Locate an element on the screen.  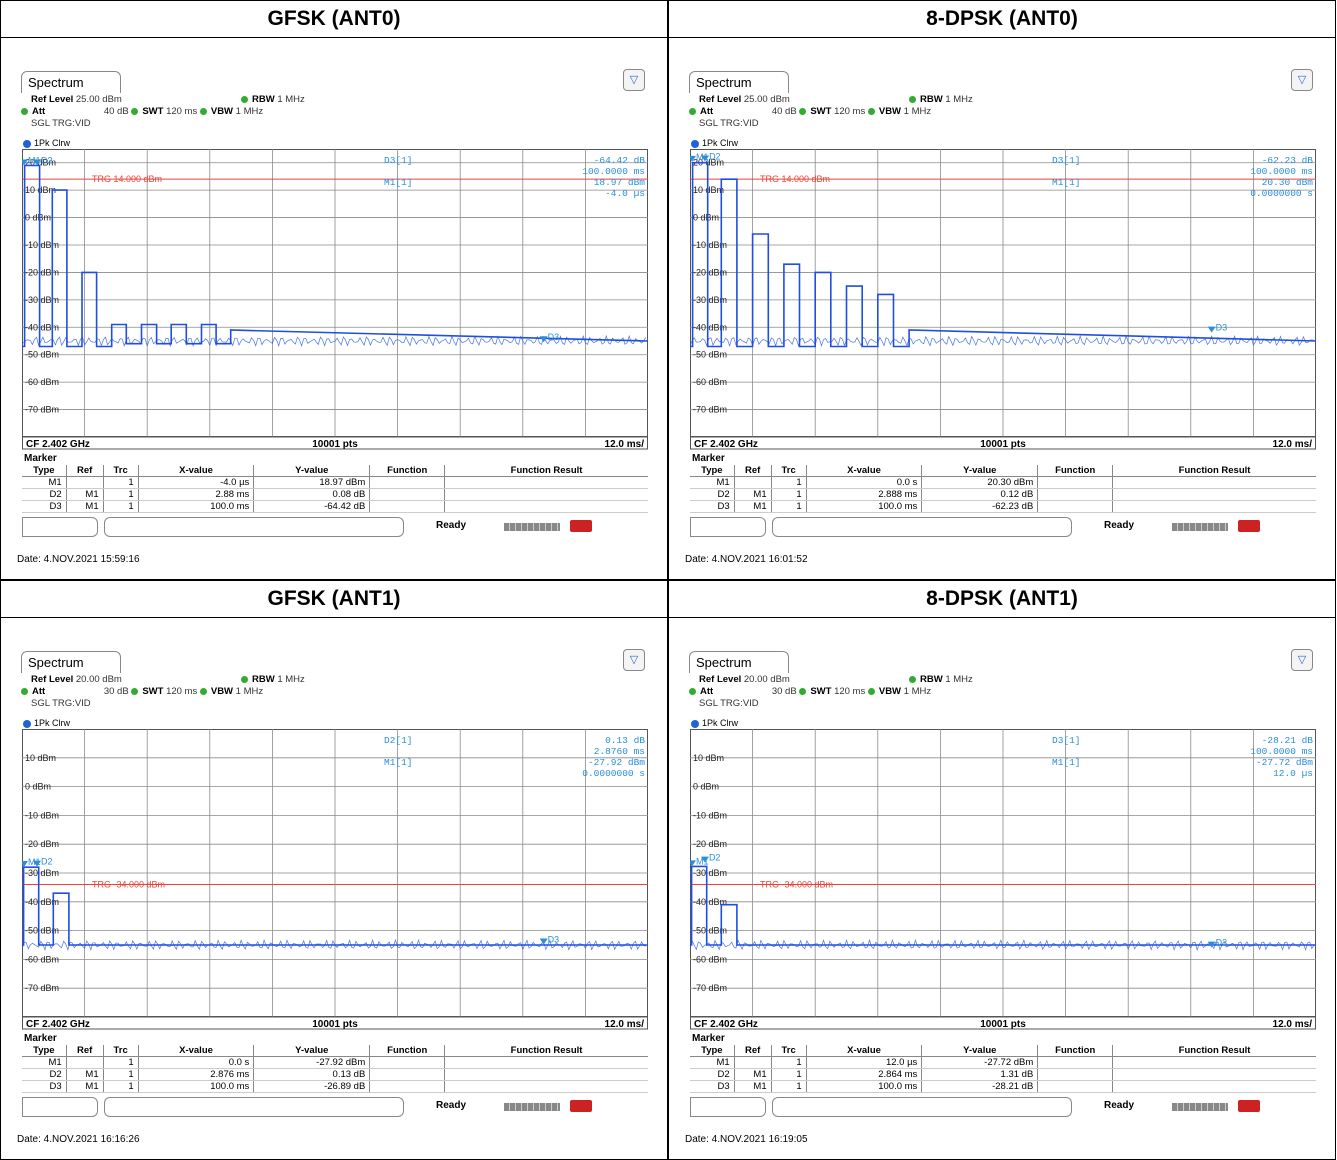
time-per-division: 12.0 ms/ is located at coordinates (1293, 1024).